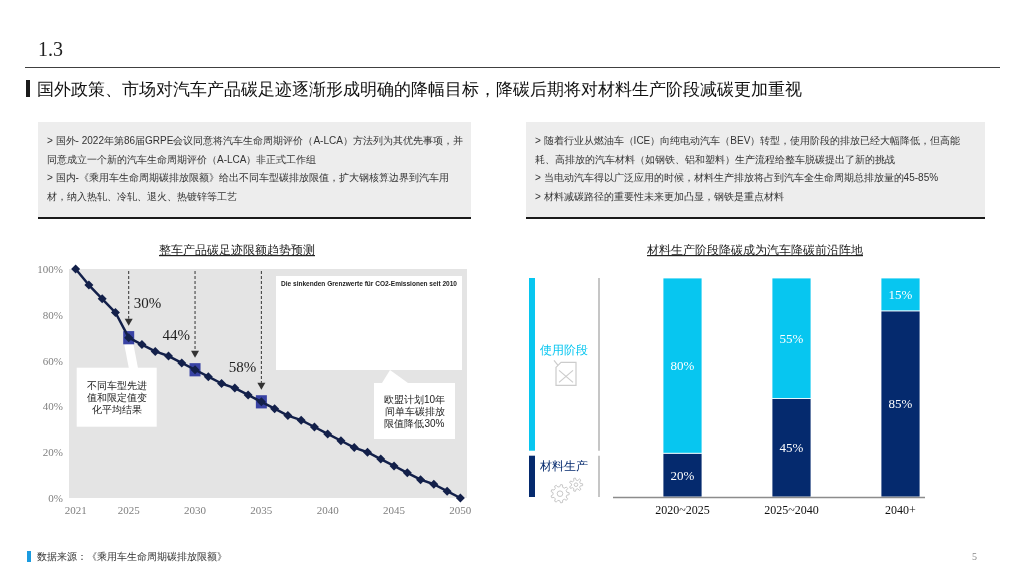 The image size is (1024, 576). Describe the element at coordinates (237, 250) in the screenshot. I see `chart-title: 整车产品碳足迹限额趋势预测` at that location.